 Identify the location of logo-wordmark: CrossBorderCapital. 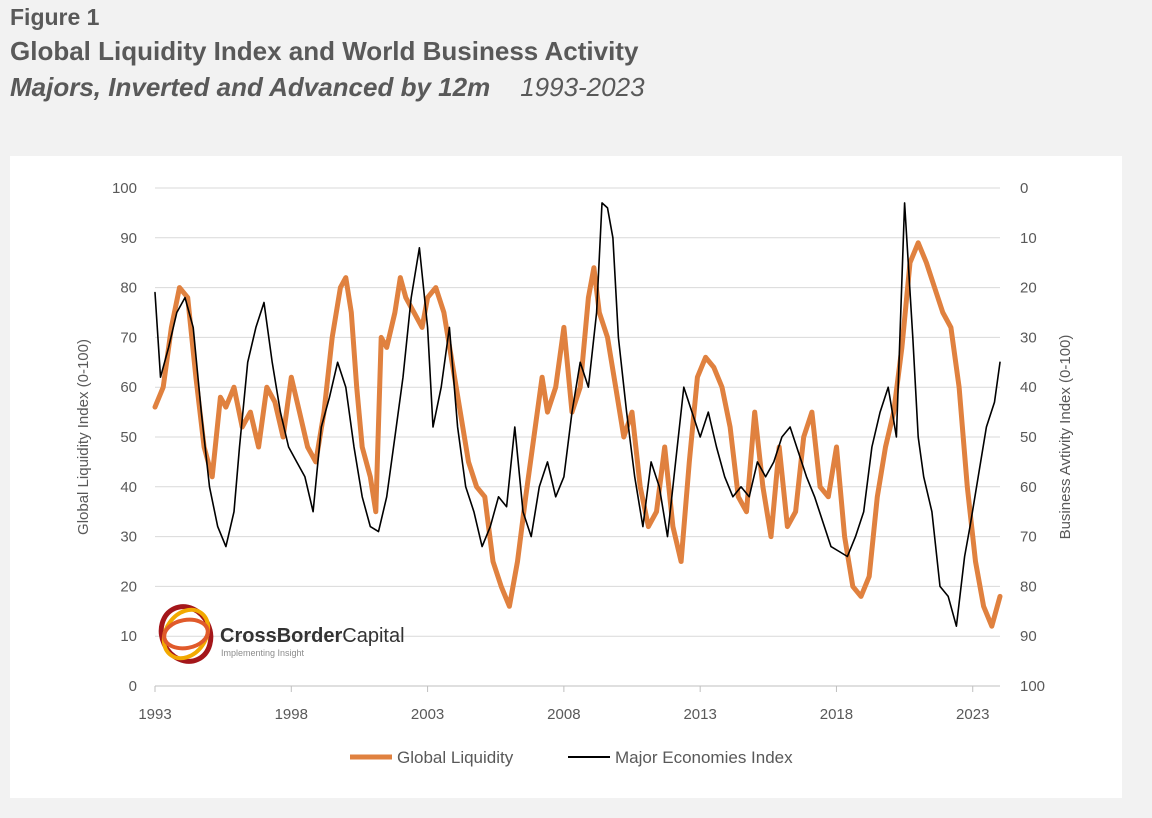
(312, 636).